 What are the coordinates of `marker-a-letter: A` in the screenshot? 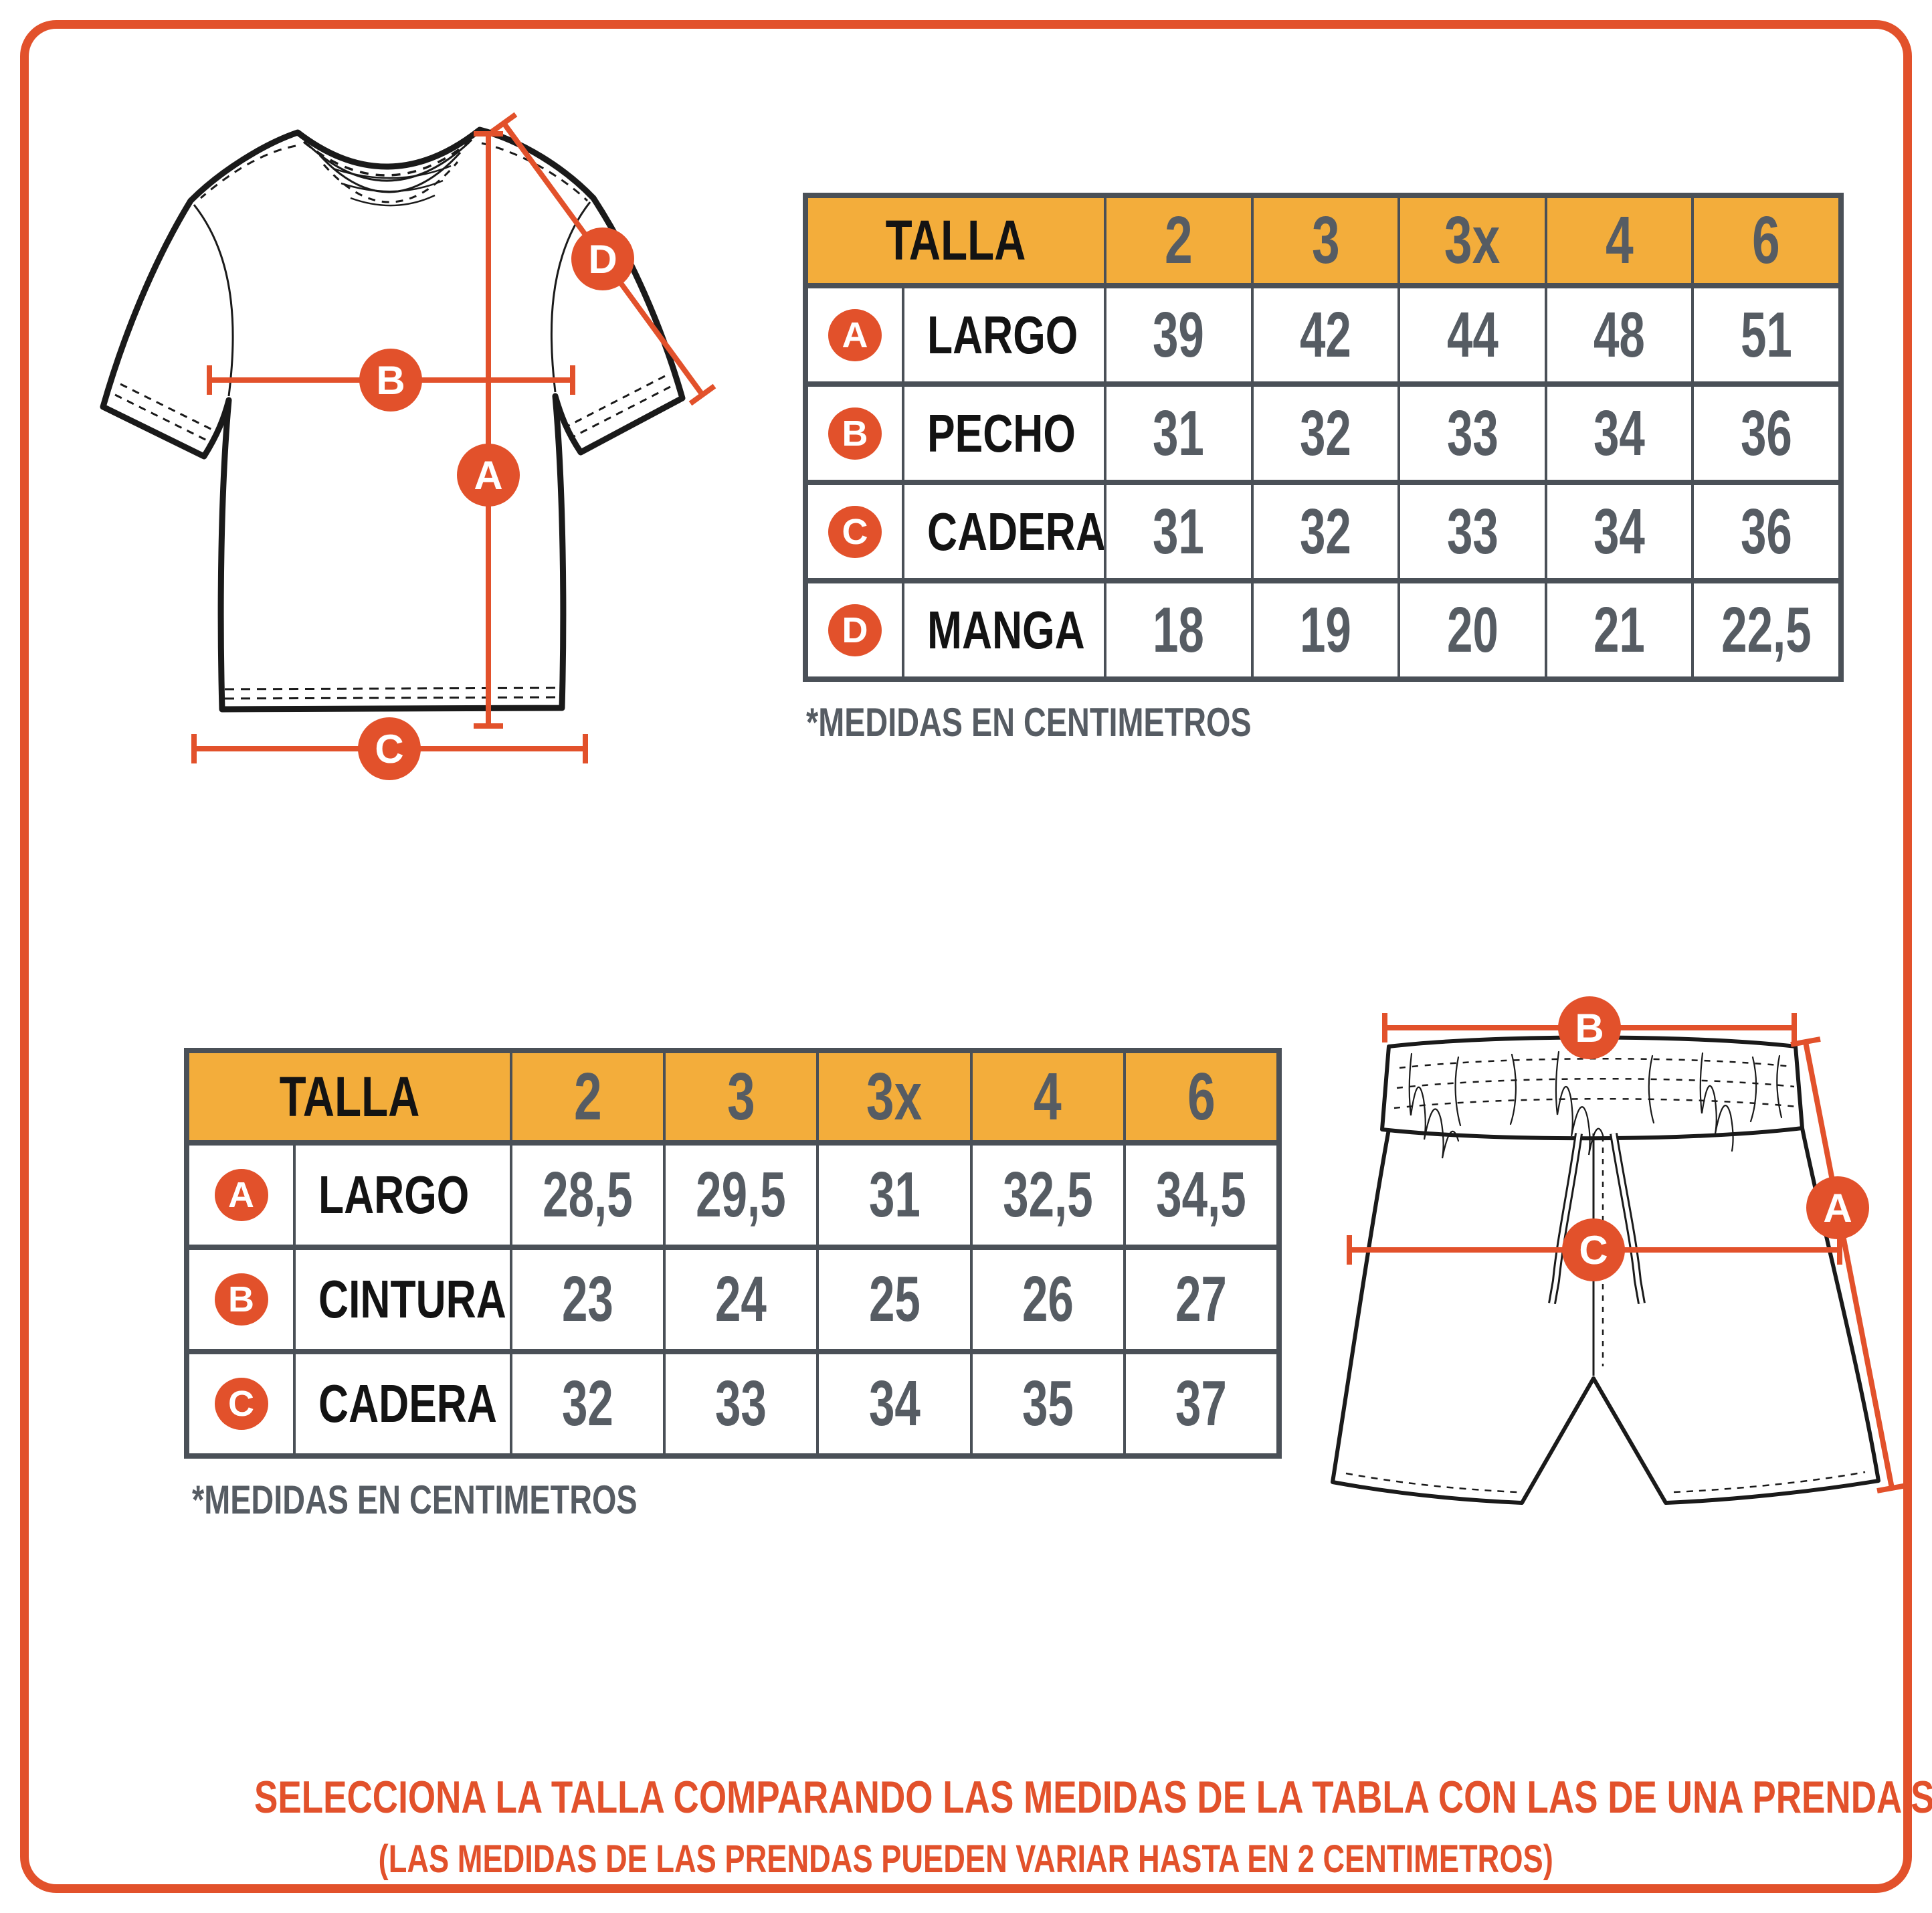 It's located at (1837, 1208).